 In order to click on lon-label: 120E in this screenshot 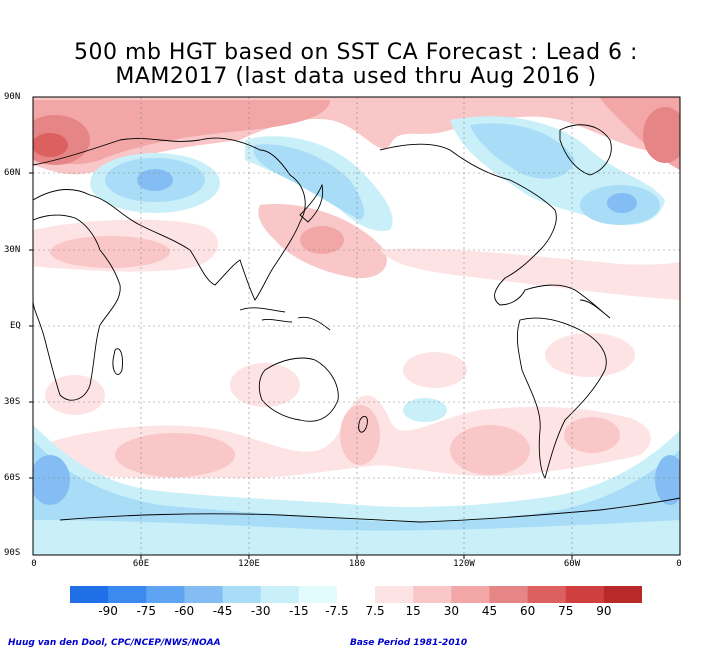, I will do `click(249, 564)`.